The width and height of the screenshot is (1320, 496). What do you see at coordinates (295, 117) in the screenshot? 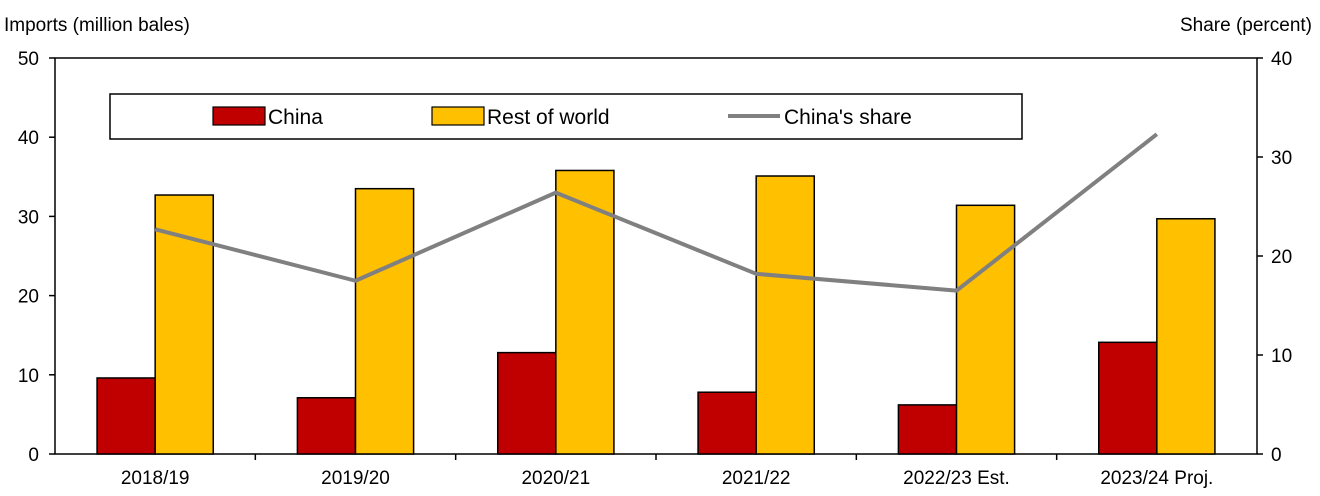
I see `legend-label-china: China` at bounding box center [295, 117].